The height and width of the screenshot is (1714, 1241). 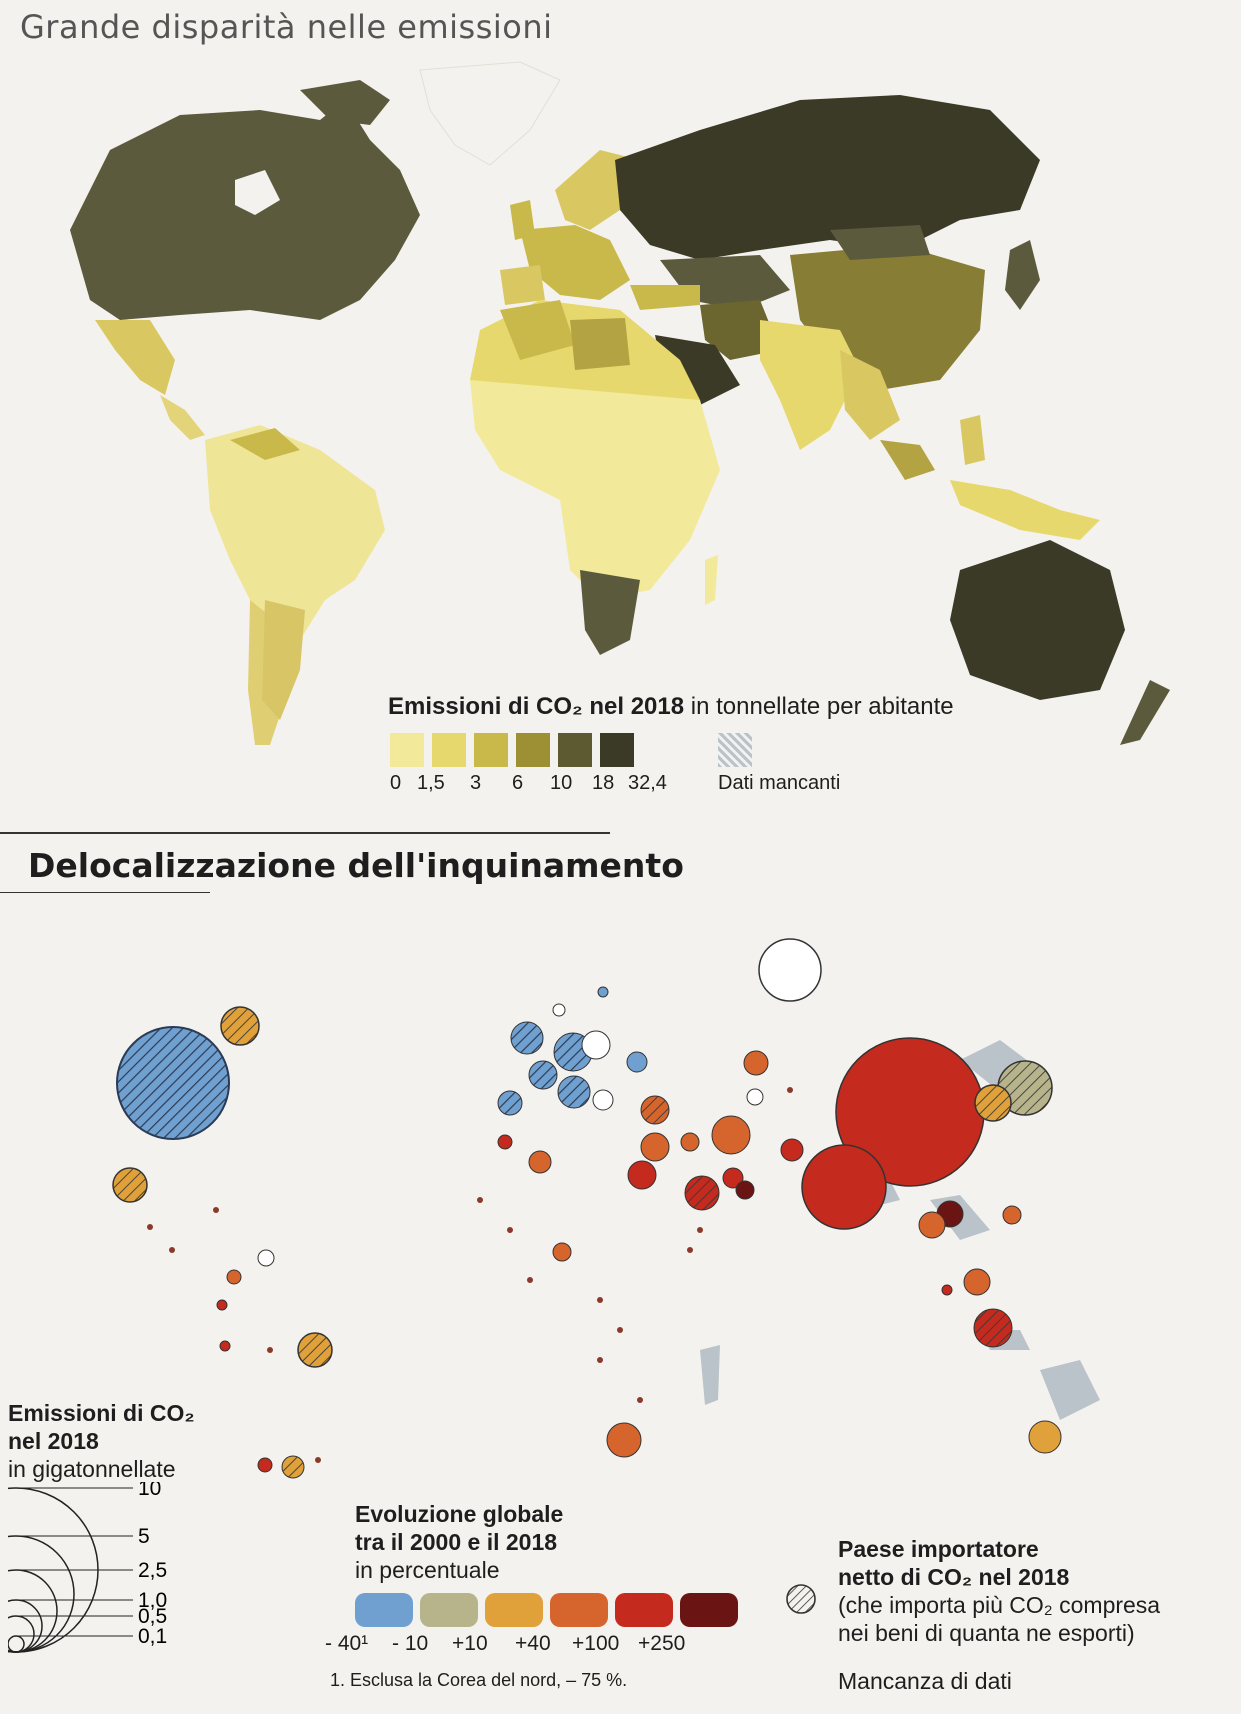 I want to click on size-legend: 10 5 2,5 1,00,50,1, so click(x=87, y=1567).